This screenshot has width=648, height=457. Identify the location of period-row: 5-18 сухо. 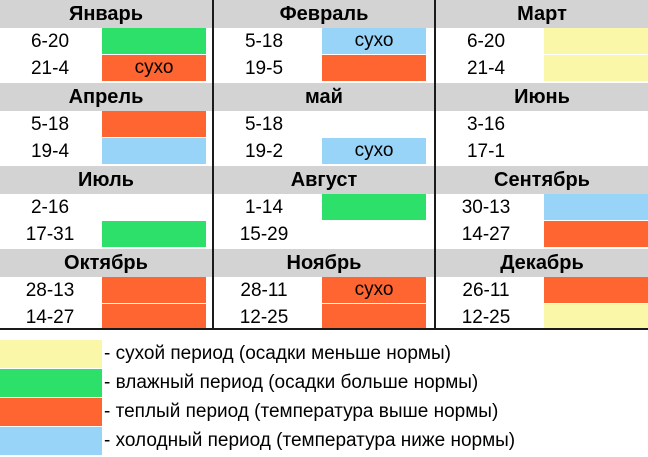
(324, 41).